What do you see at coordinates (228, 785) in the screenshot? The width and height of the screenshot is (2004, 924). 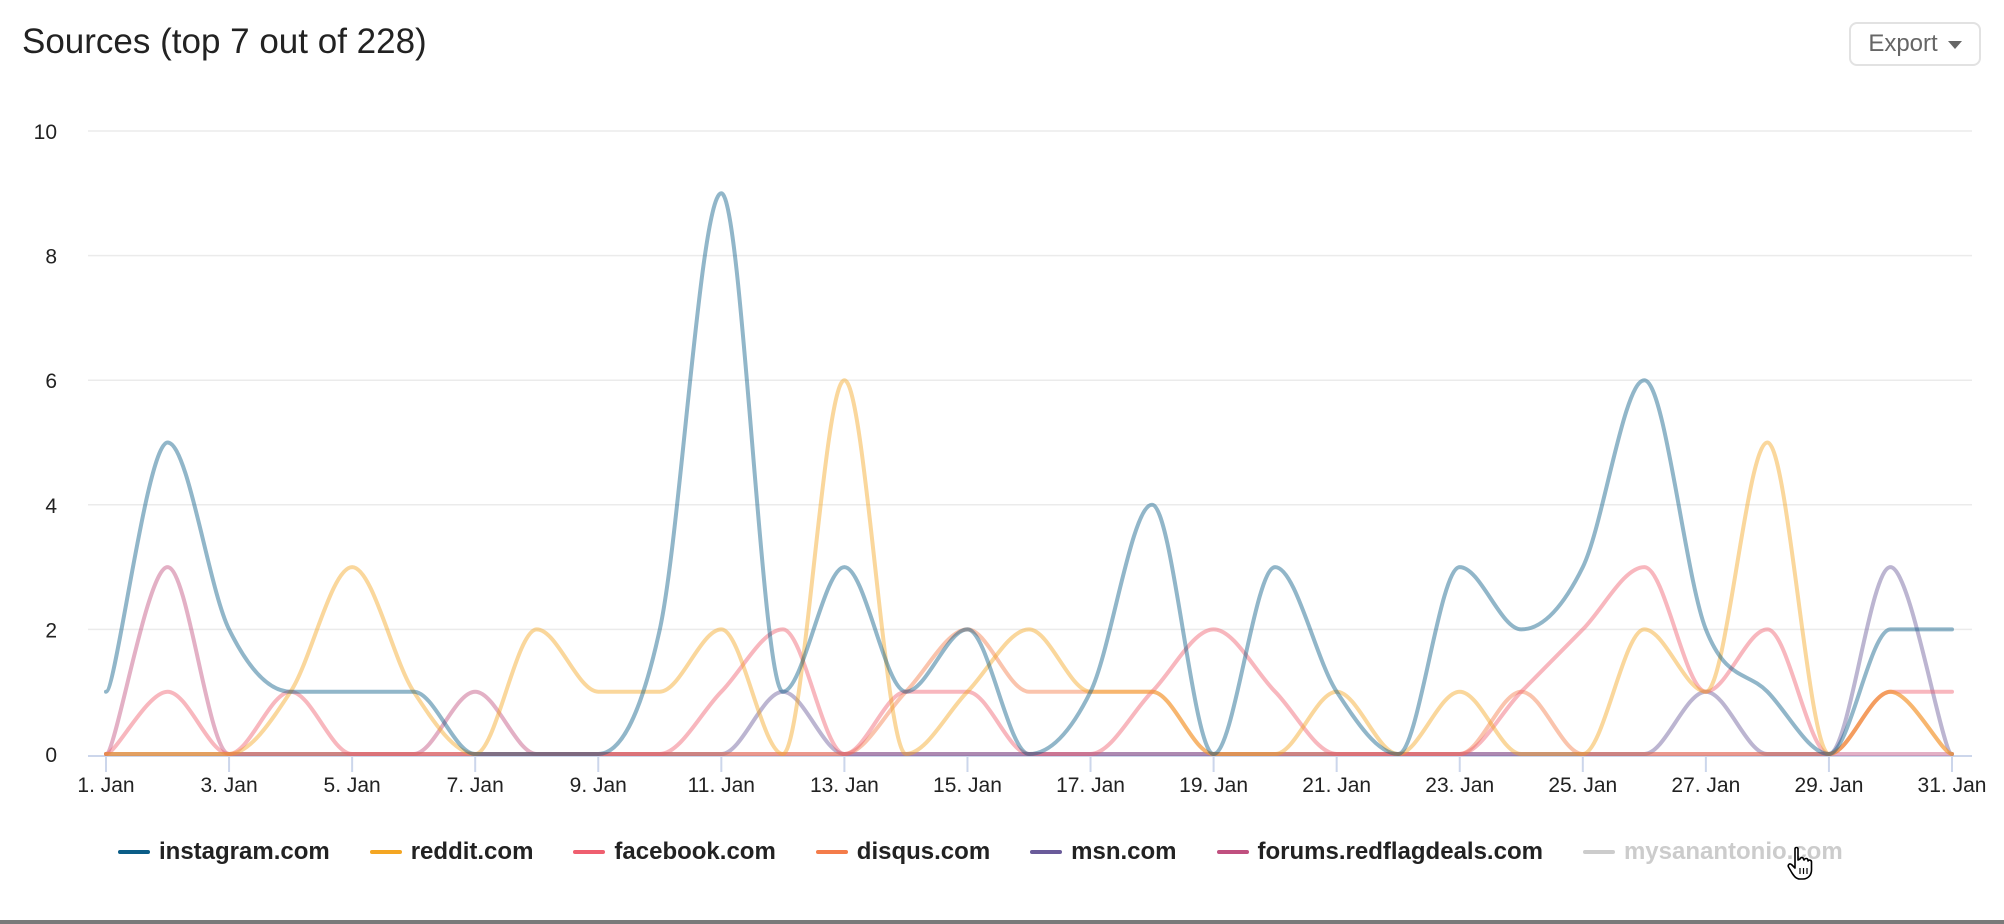 I see `x-tick-label: 3. Jan` at bounding box center [228, 785].